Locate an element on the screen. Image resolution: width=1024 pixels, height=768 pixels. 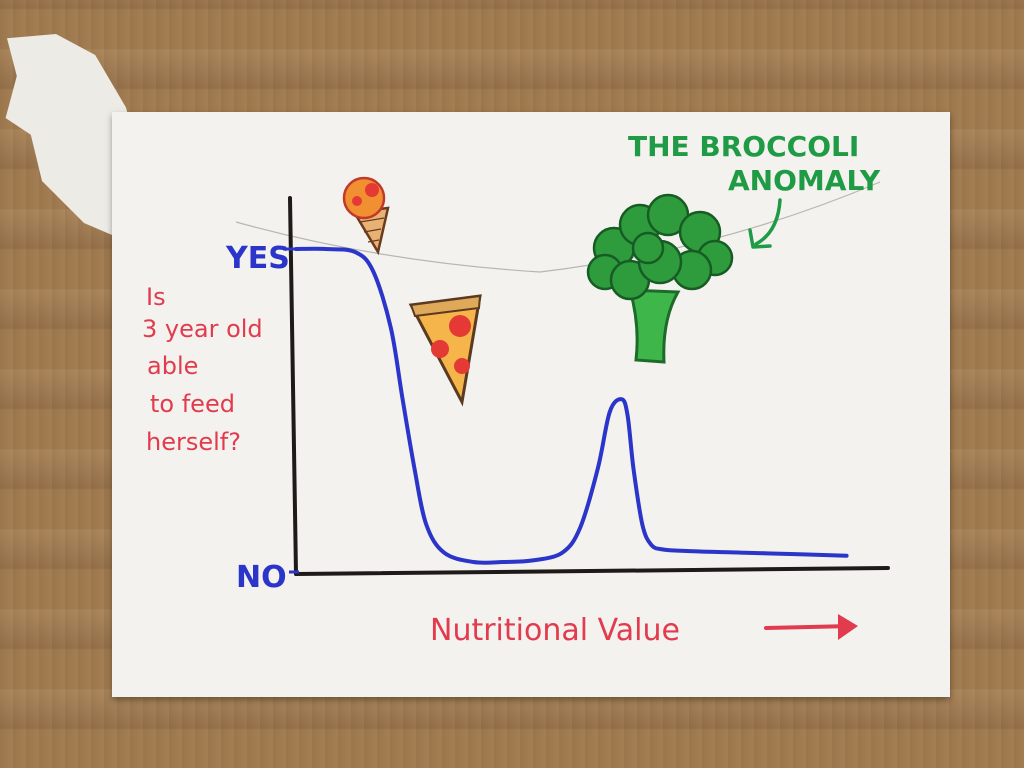
y-label-line-5: herself? is located at coordinates (193, 442).